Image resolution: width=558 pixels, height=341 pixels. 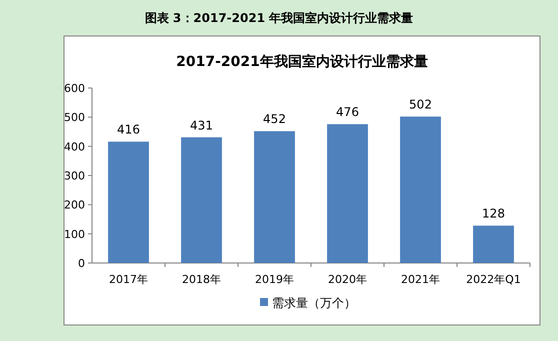 I want to click on data-label: 431, so click(x=201, y=125).